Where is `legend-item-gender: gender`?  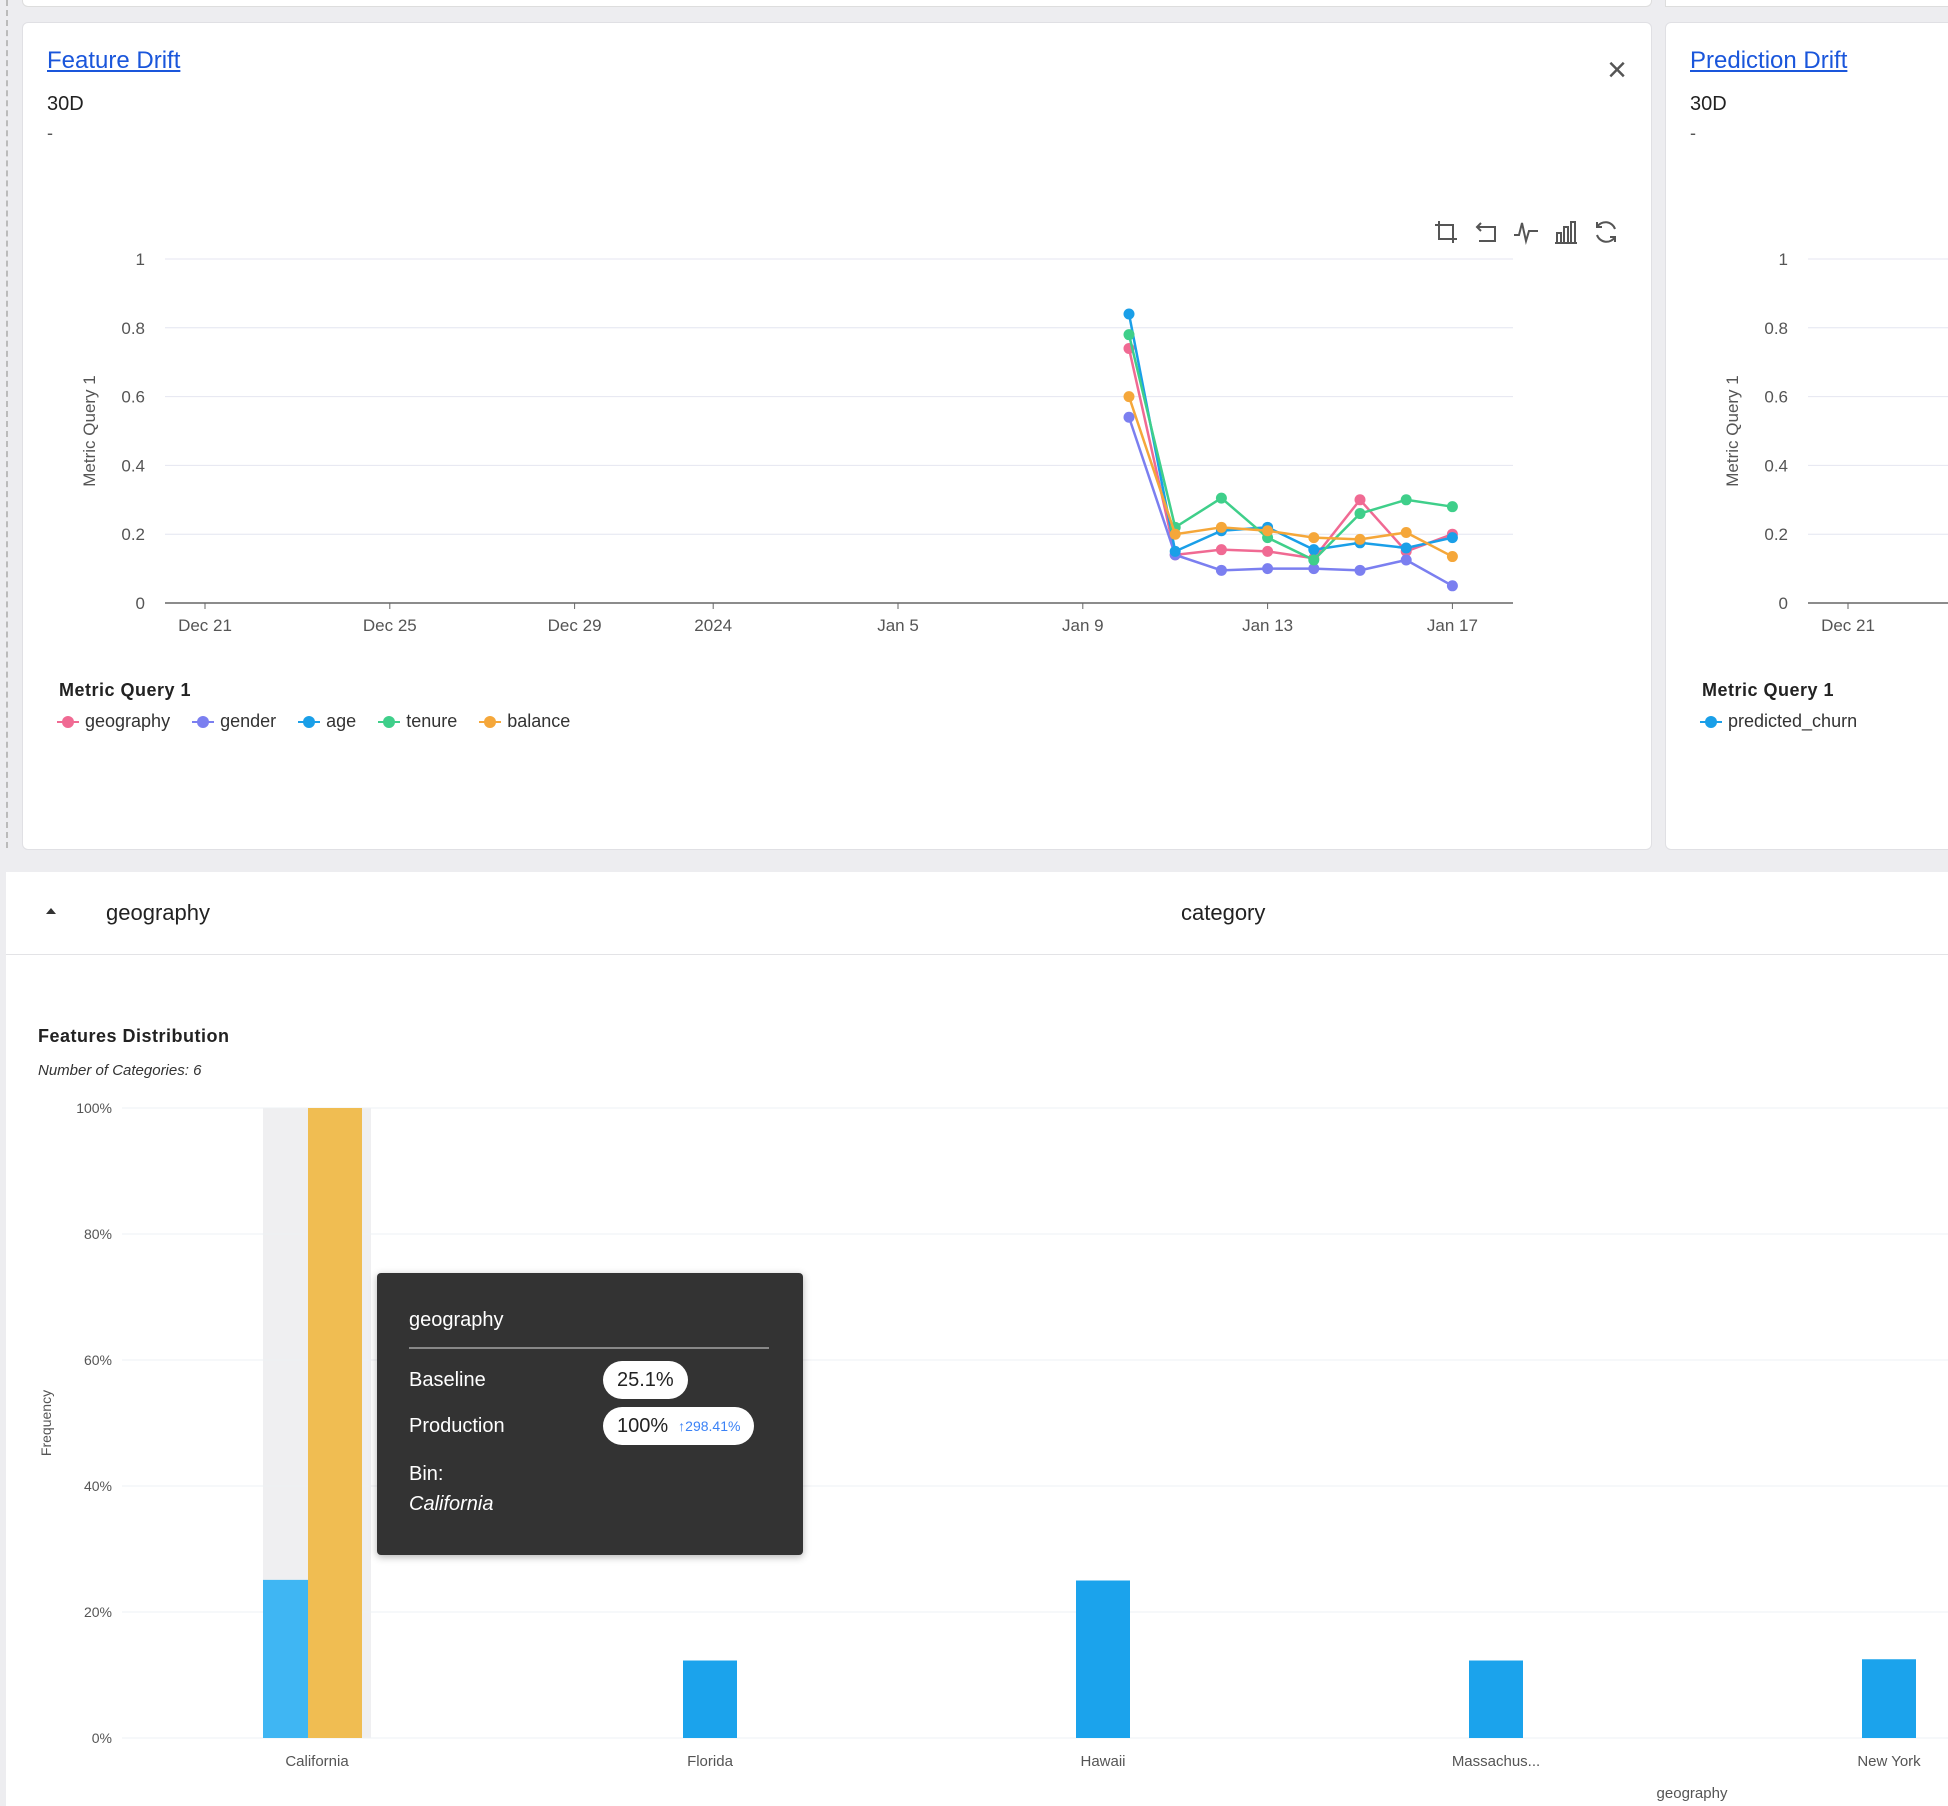
legend-item-gender: gender is located at coordinates (234, 721).